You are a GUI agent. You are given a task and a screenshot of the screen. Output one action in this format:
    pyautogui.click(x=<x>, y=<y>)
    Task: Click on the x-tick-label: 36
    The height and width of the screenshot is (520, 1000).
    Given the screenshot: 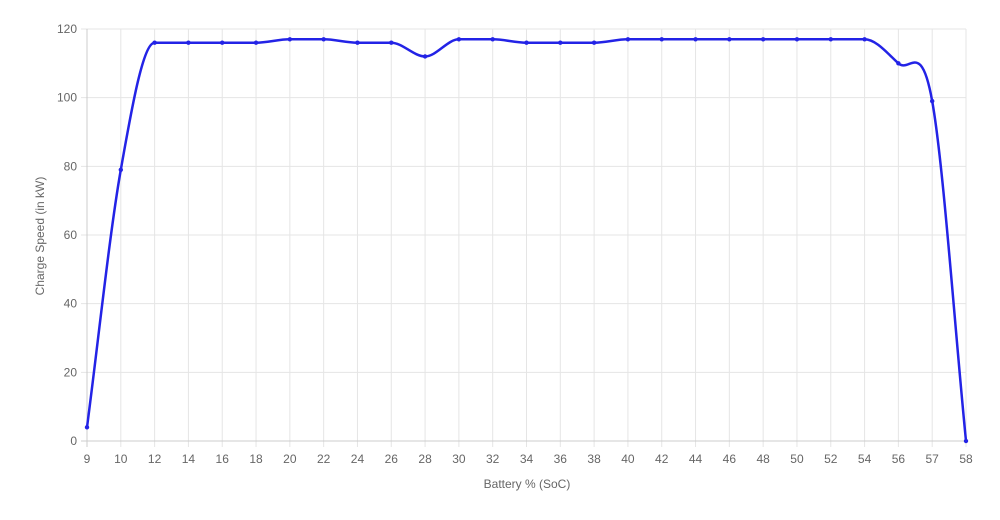 What is the action you would take?
    pyautogui.click(x=561, y=459)
    